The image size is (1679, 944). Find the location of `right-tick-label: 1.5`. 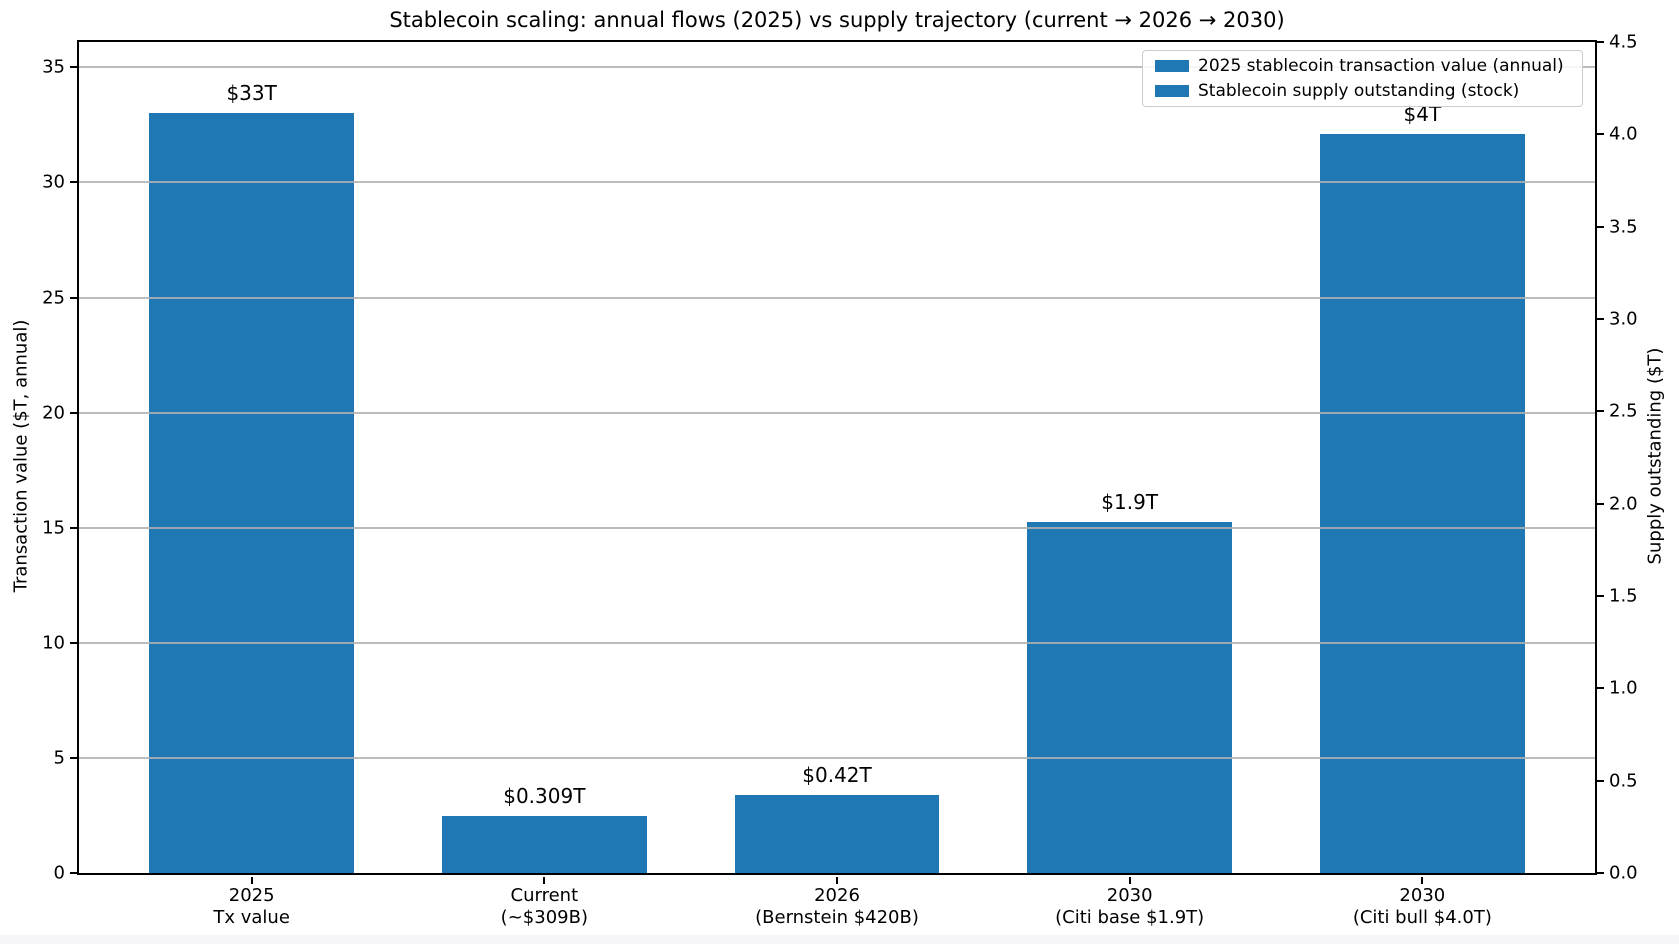

right-tick-label: 1.5 is located at coordinates (1623, 596).